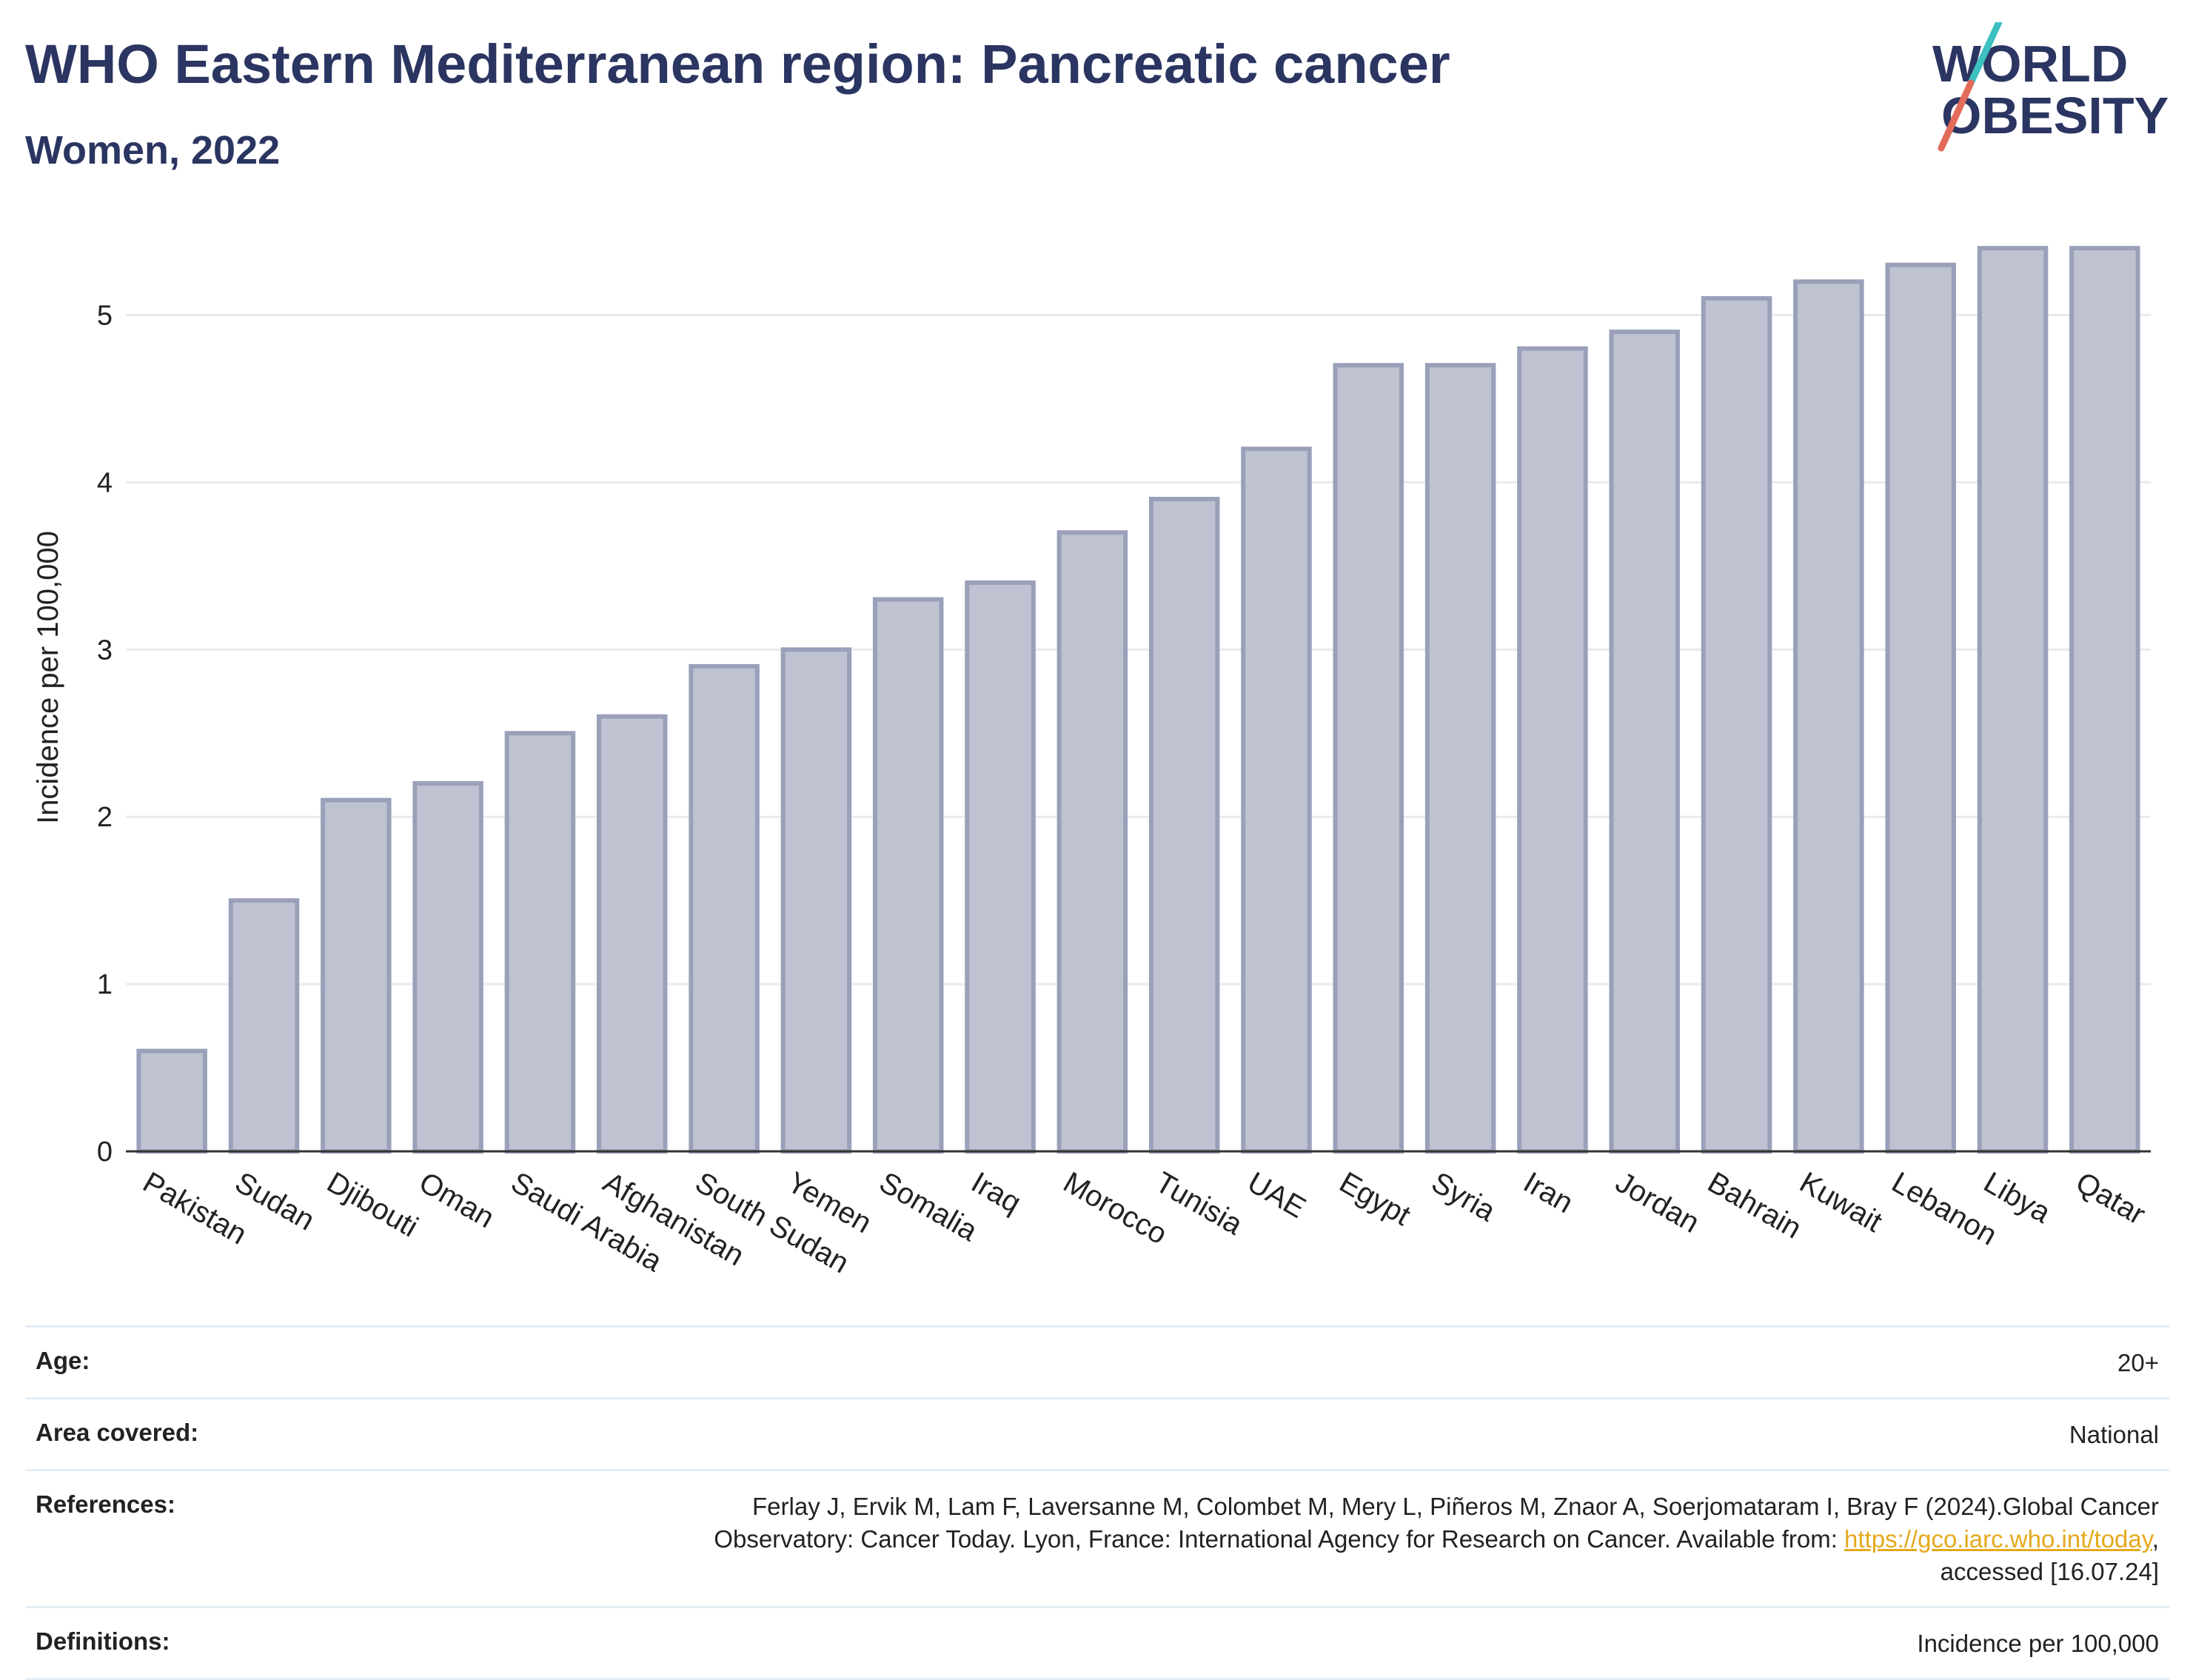  I want to click on x-tick-label: Kuwait, so click(1840, 1202).